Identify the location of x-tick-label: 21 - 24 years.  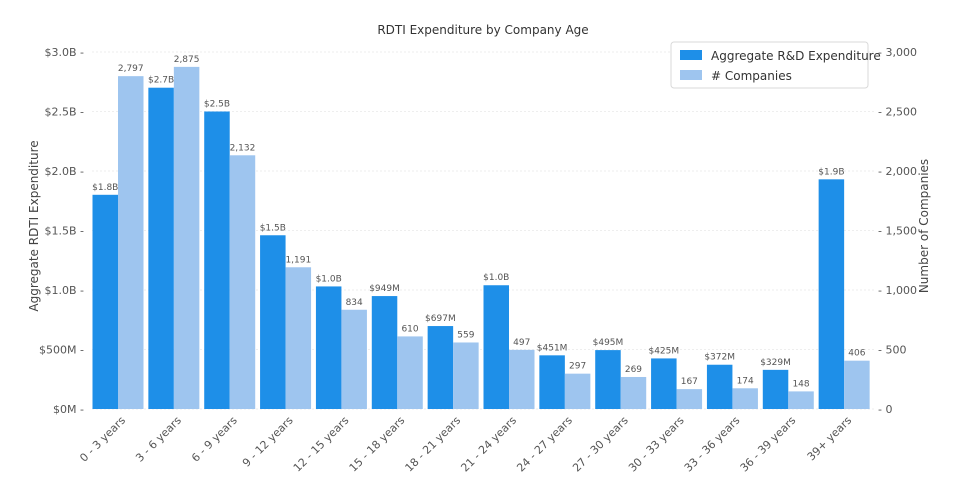
(488, 444).